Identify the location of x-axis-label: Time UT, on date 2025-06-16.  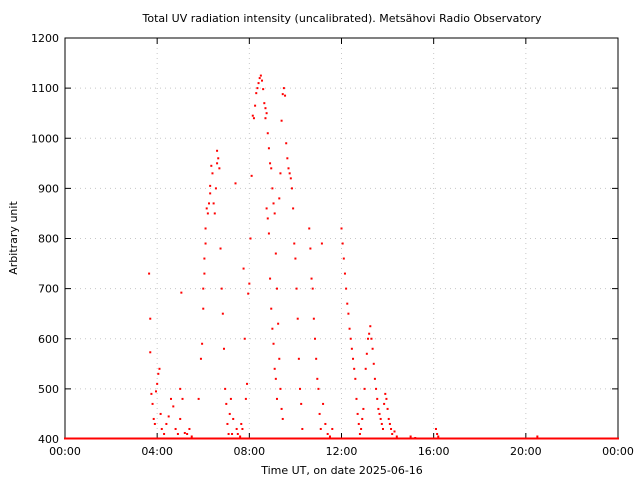
(341, 470).